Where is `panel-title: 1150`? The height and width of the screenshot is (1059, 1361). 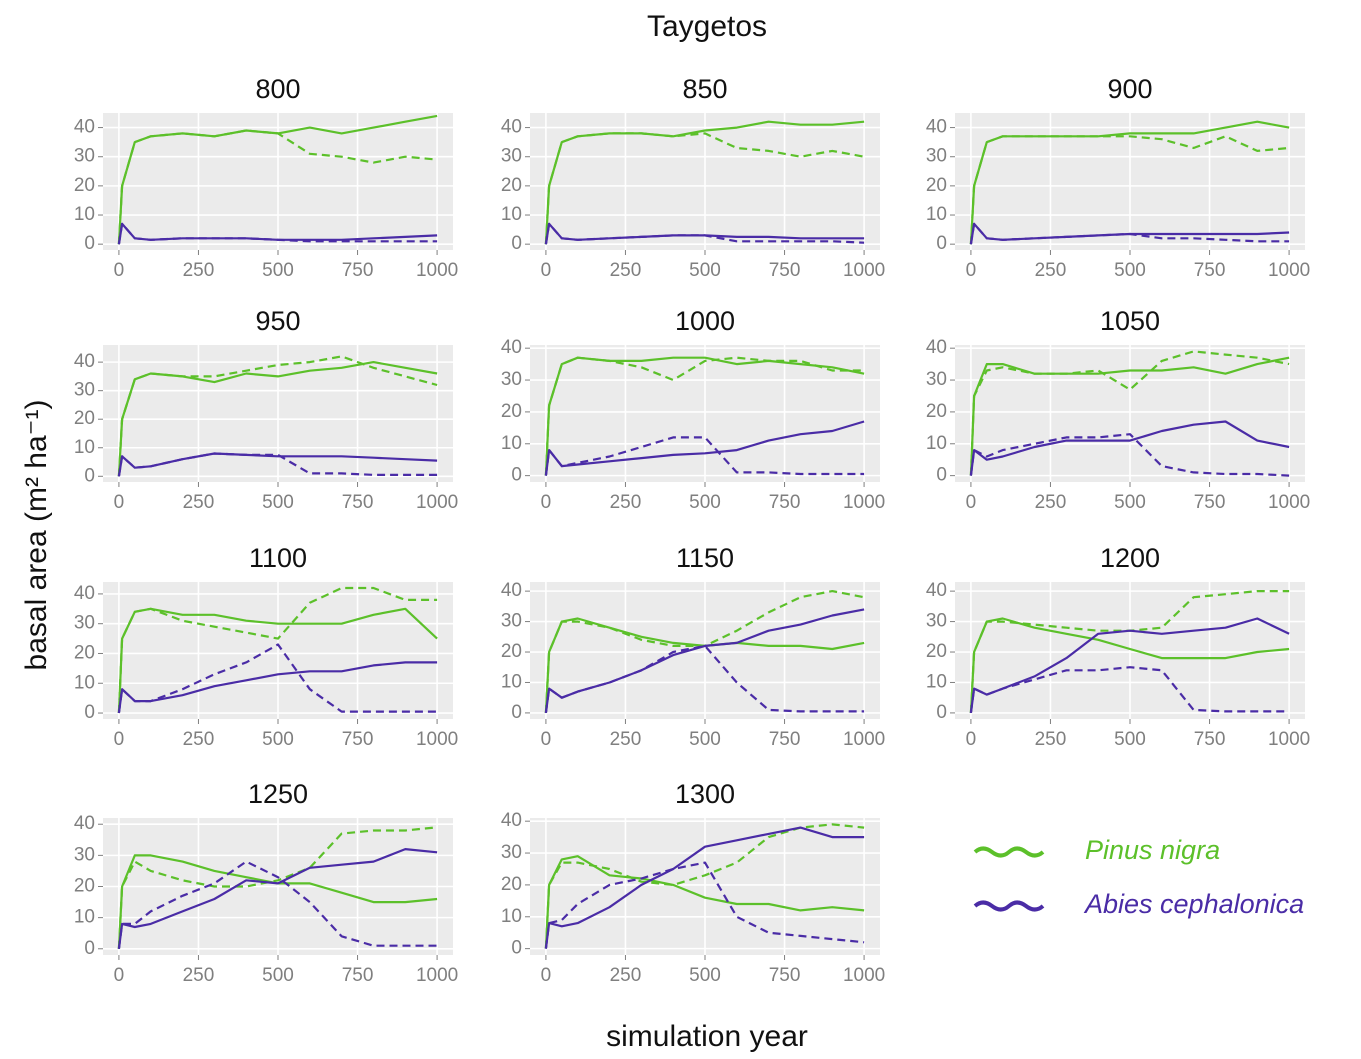
panel-title: 1150 is located at coordinates (705, 558).